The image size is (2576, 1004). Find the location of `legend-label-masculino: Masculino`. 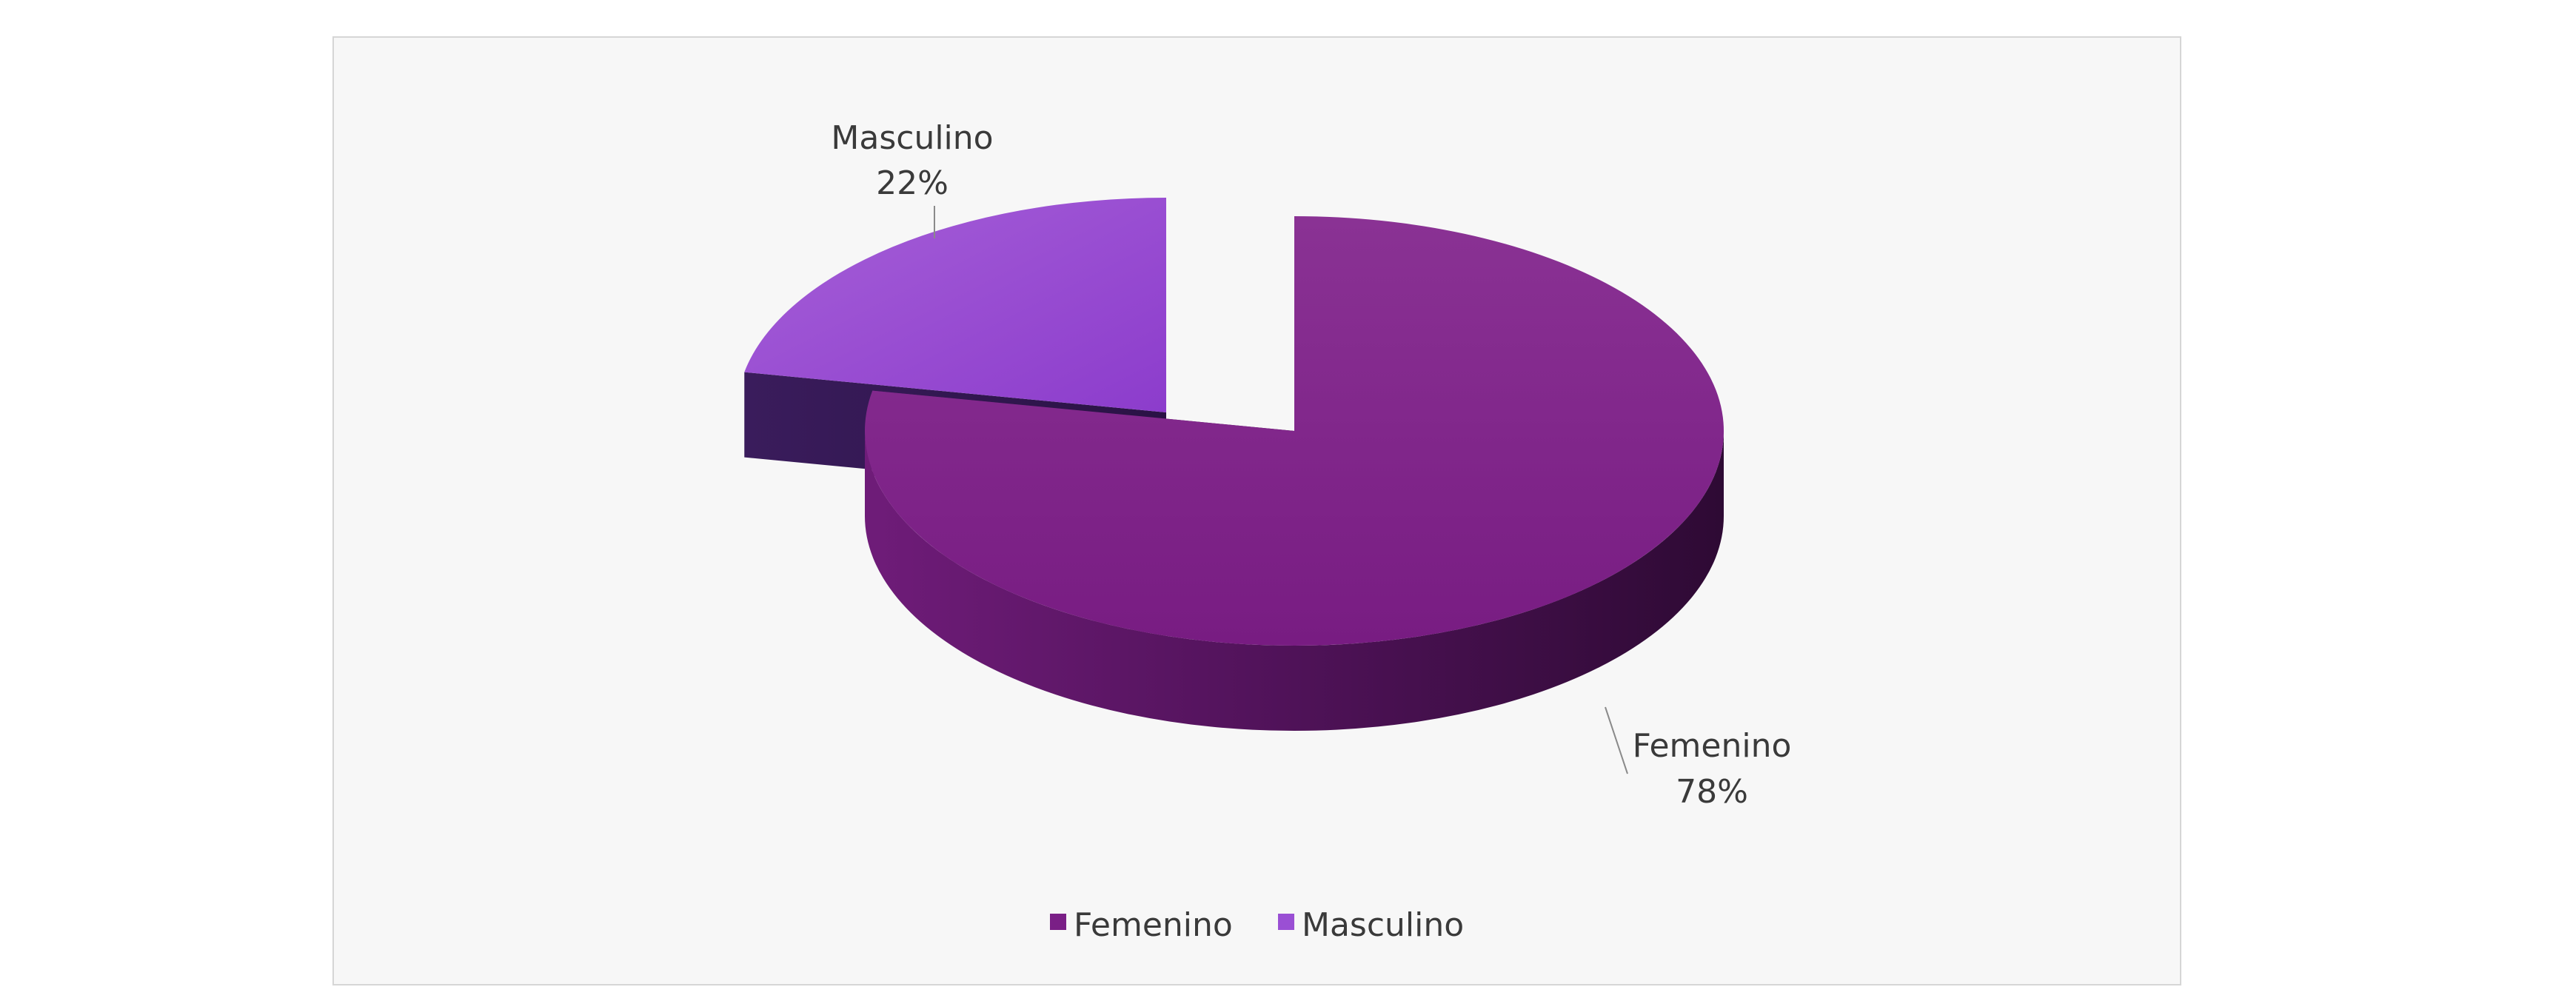

legend-label-masculino: Masculino is located at coordinates (1383, 925).